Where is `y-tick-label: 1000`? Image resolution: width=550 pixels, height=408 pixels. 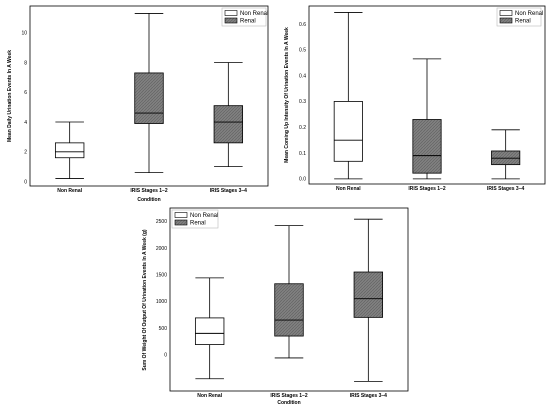
y-tick-label: 1000 is located at coordinates (161, 302).